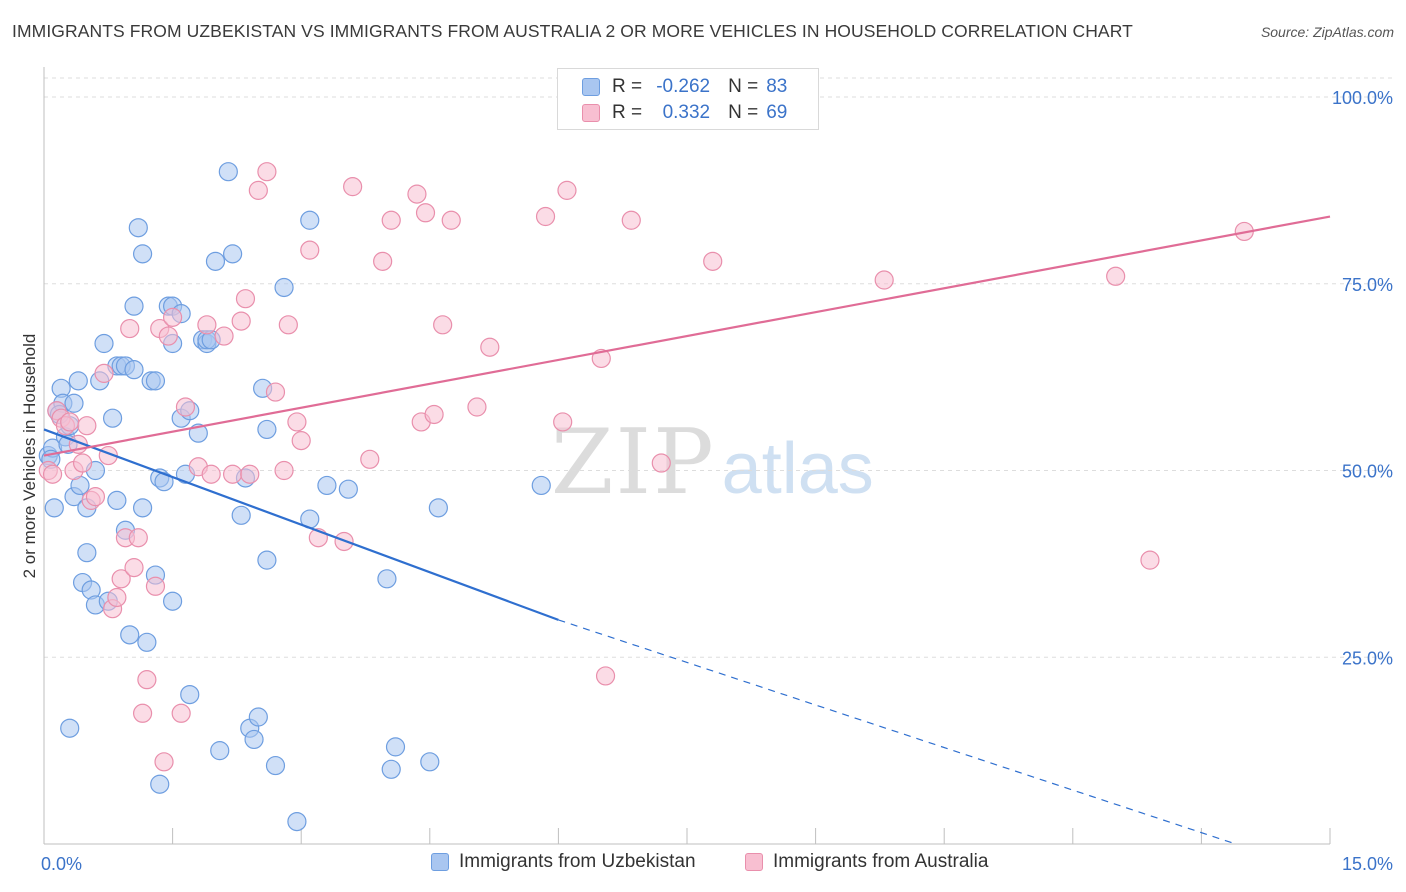 This screenshot has width=1406, height=892. I want to click on source-credit: Source: ZipAtlas.com, so click(1327, 32).